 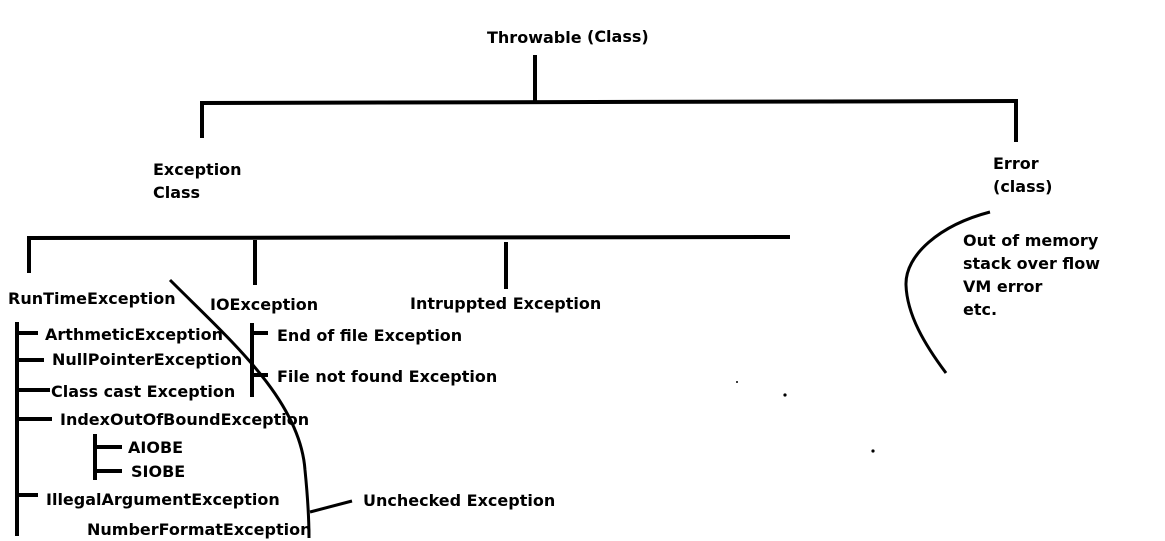 What do you see at coordinates (1032, 263) in the screenshot?
I see `error-example: stack over flow` at bounding box center [1032, 263].